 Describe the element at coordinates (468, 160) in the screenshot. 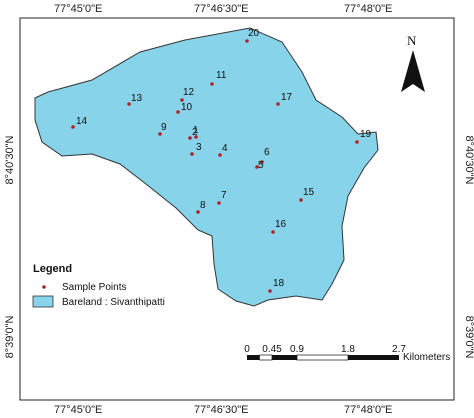

I see `graticule-right-1: 8°40'30"N` at that location.